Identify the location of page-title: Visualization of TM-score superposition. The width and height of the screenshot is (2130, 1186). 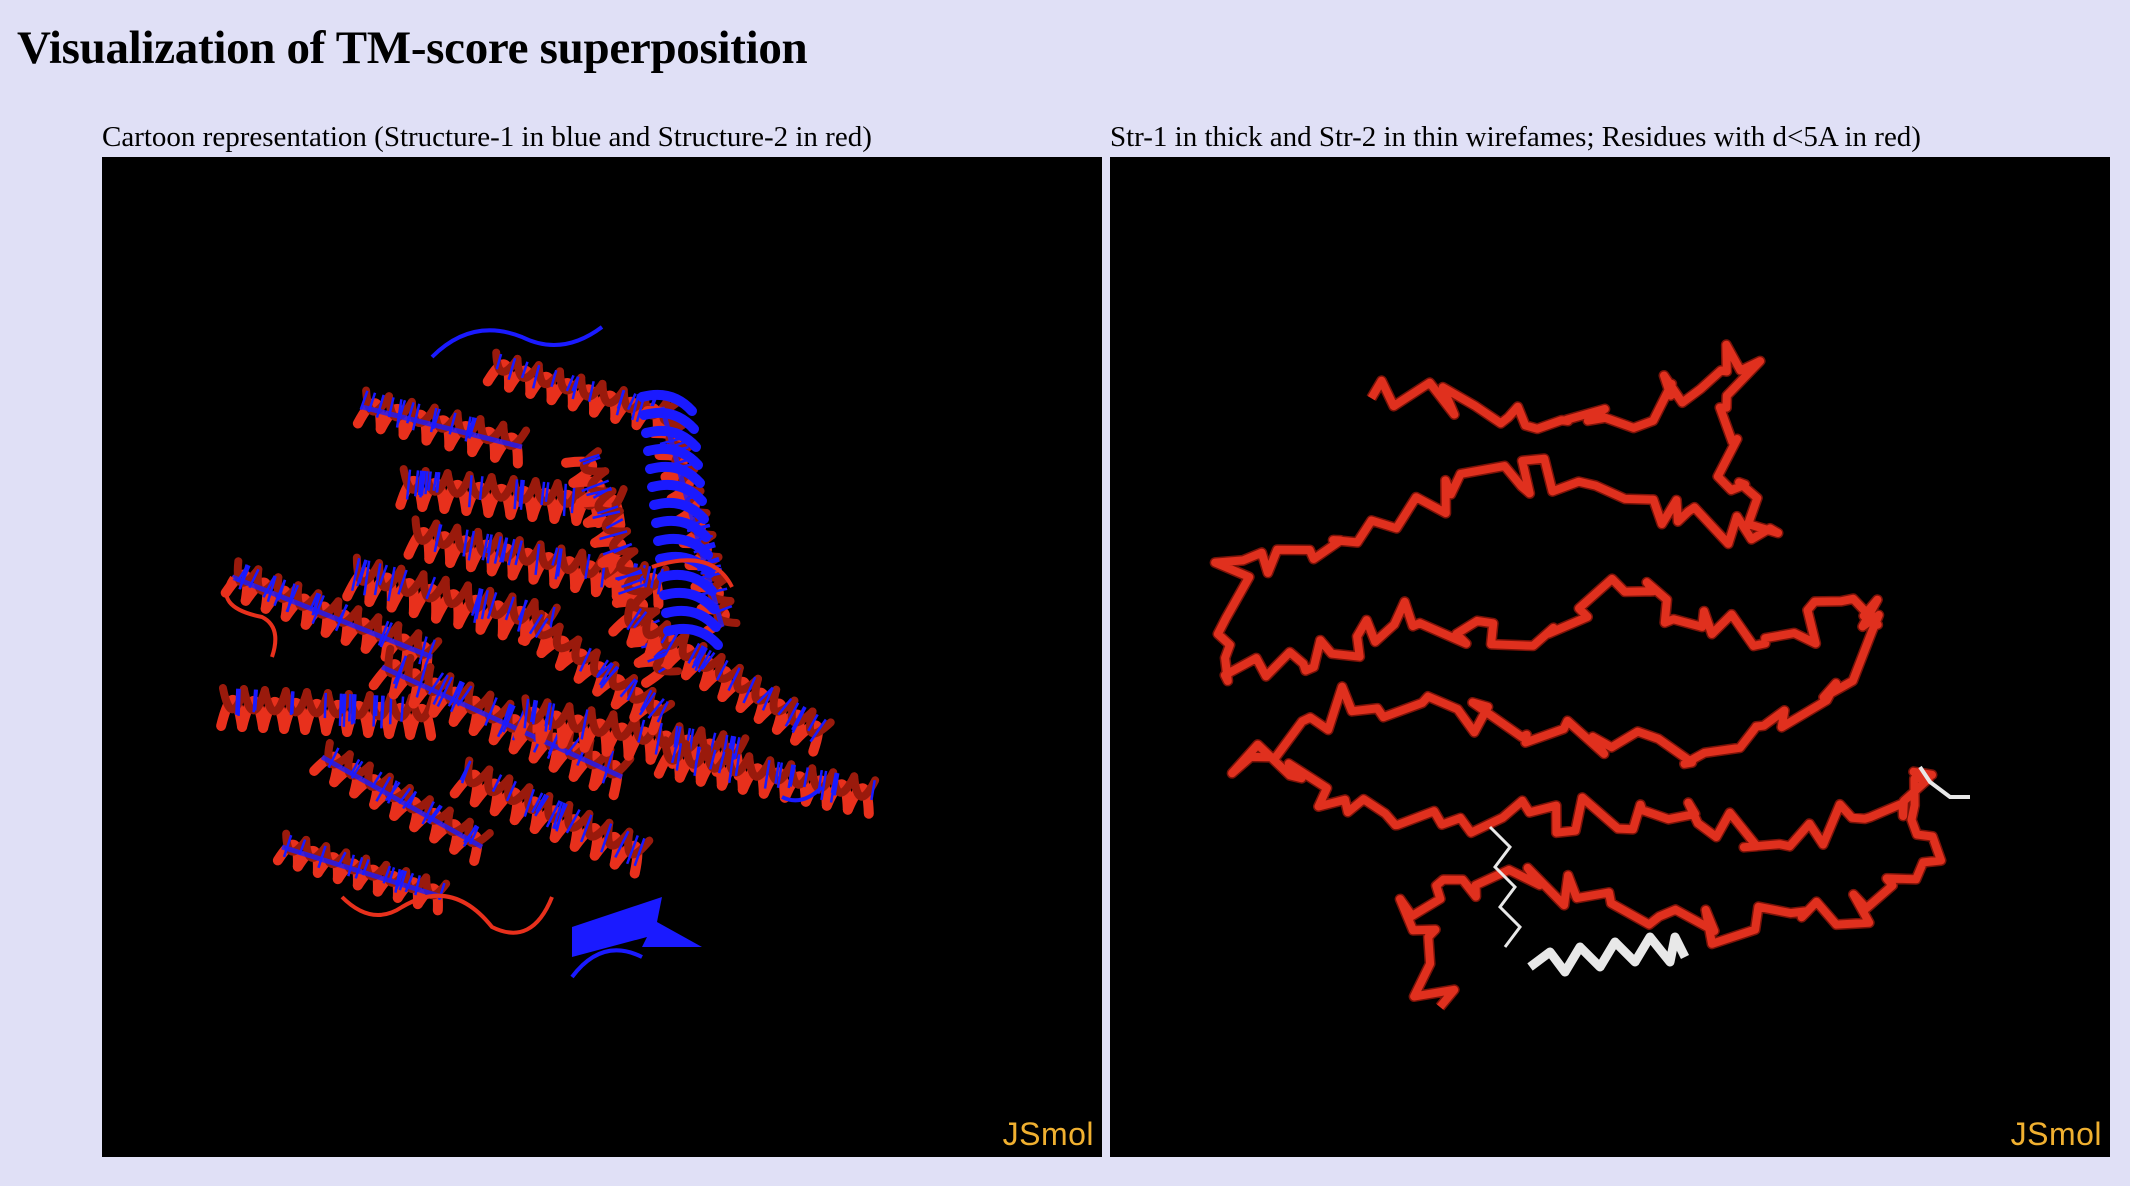
(412, 48).